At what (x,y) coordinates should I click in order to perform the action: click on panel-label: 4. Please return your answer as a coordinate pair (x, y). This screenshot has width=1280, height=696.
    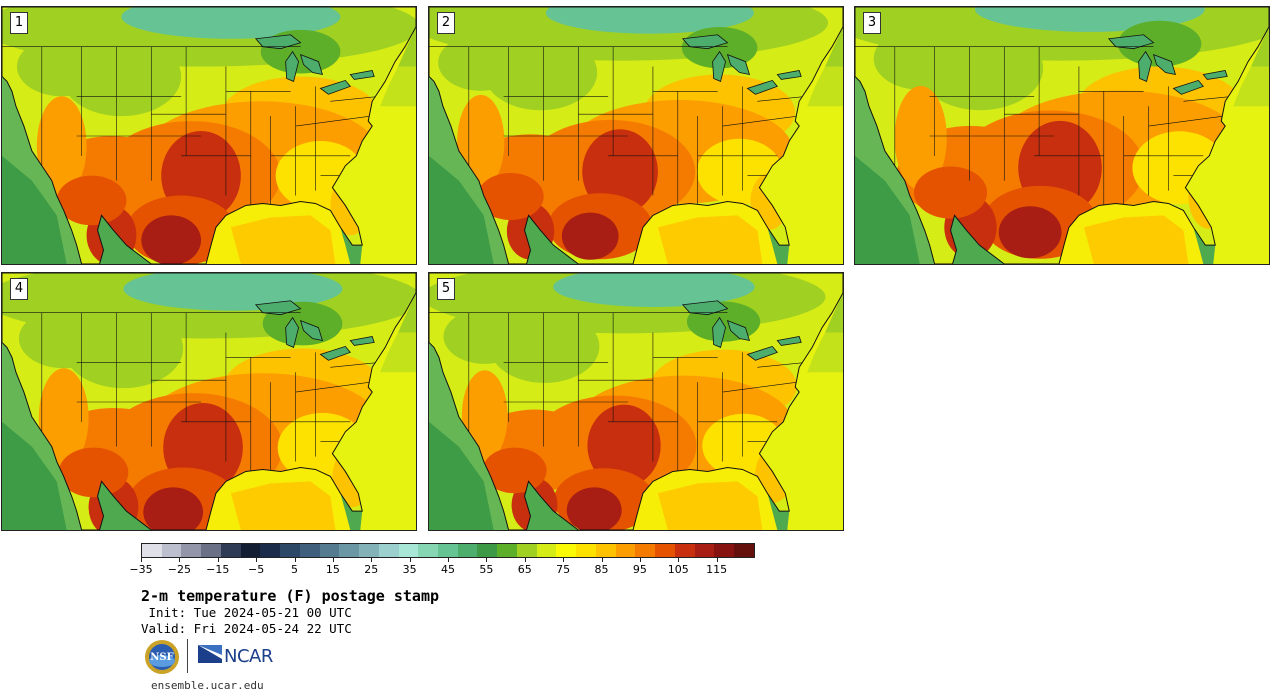
    Looking at the image, I should click on (19, 289).